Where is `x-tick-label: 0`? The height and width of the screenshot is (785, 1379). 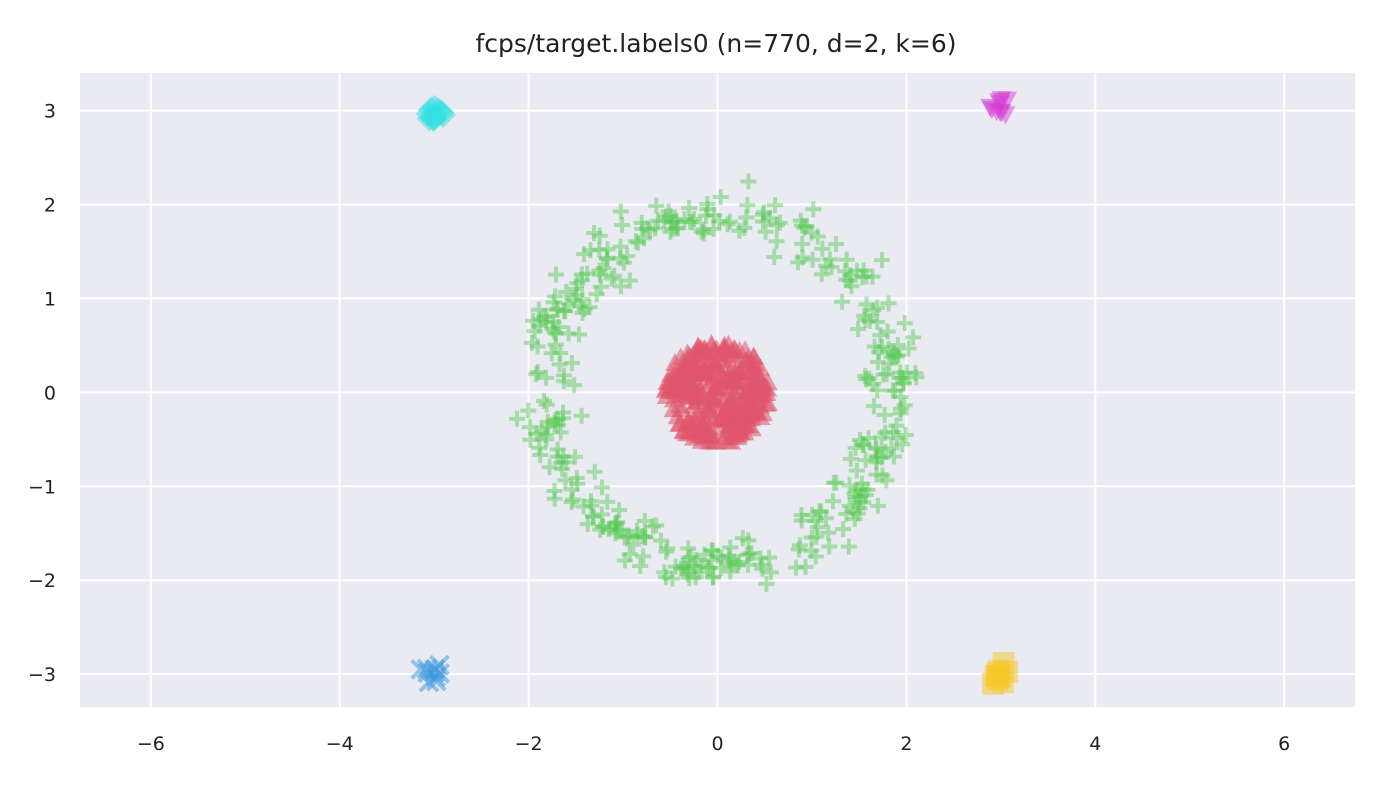
x-tick-label: 0 is located at coordinates (717, 744).